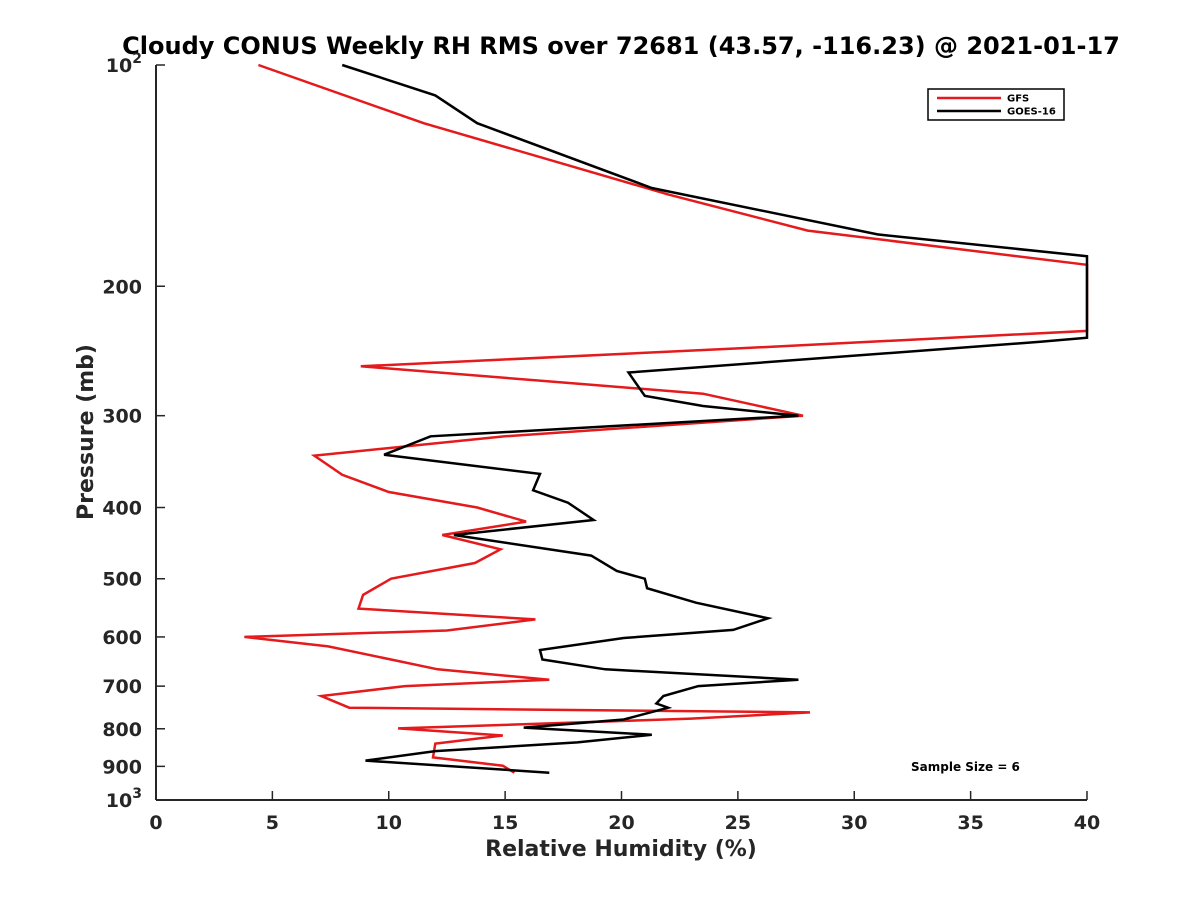 The image size is (1200, 900). I want to click on x-ticks: 0 5 10 15 20 25 30 35 40, so click(624, 812).